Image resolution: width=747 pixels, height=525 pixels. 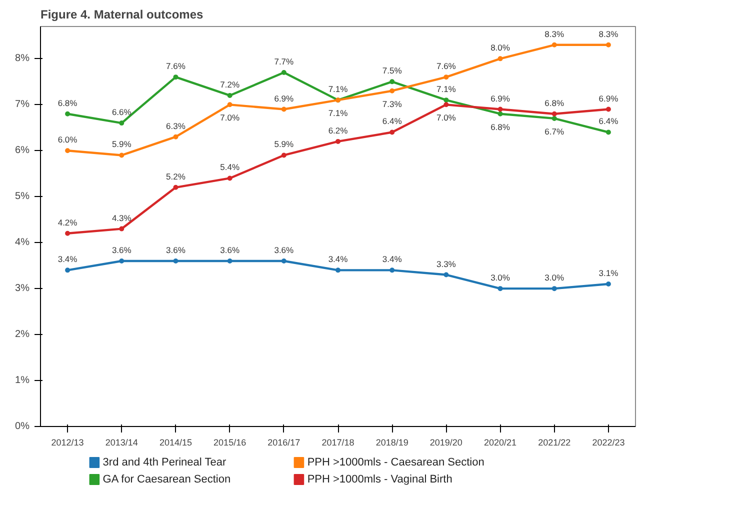 I want to click on data-label: 7.3%, so click(x=392, y=103).